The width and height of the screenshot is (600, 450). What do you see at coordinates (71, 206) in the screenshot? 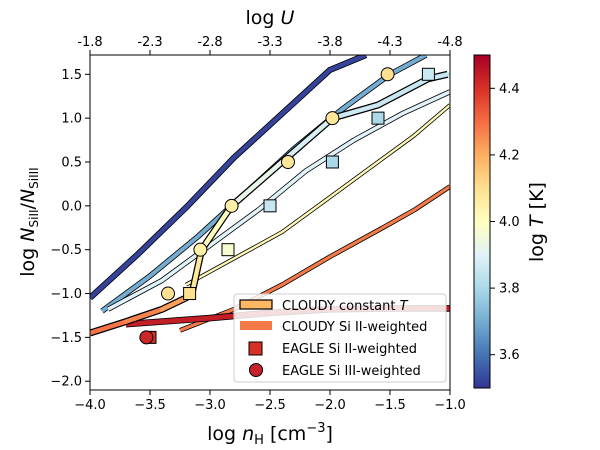
I see `y-tick-label-3: 0.0` at bounding box center [71, 206].